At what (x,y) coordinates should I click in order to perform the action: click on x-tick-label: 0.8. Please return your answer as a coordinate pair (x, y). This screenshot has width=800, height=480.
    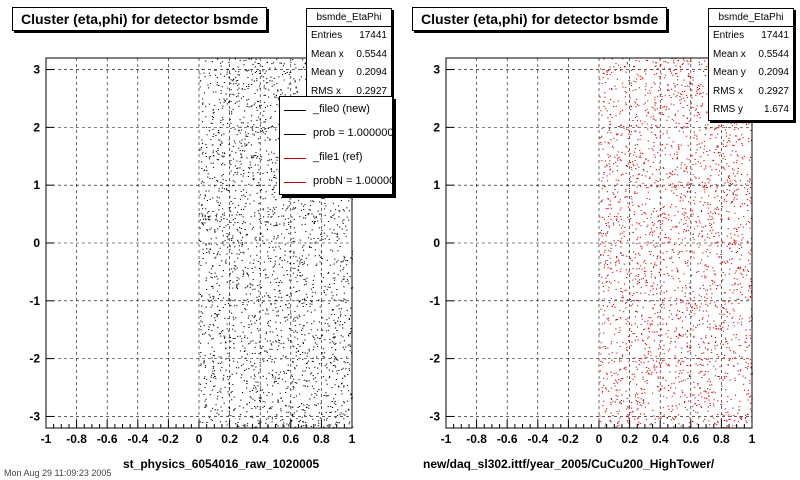
    Looking at the image, I should click on (321, 439).